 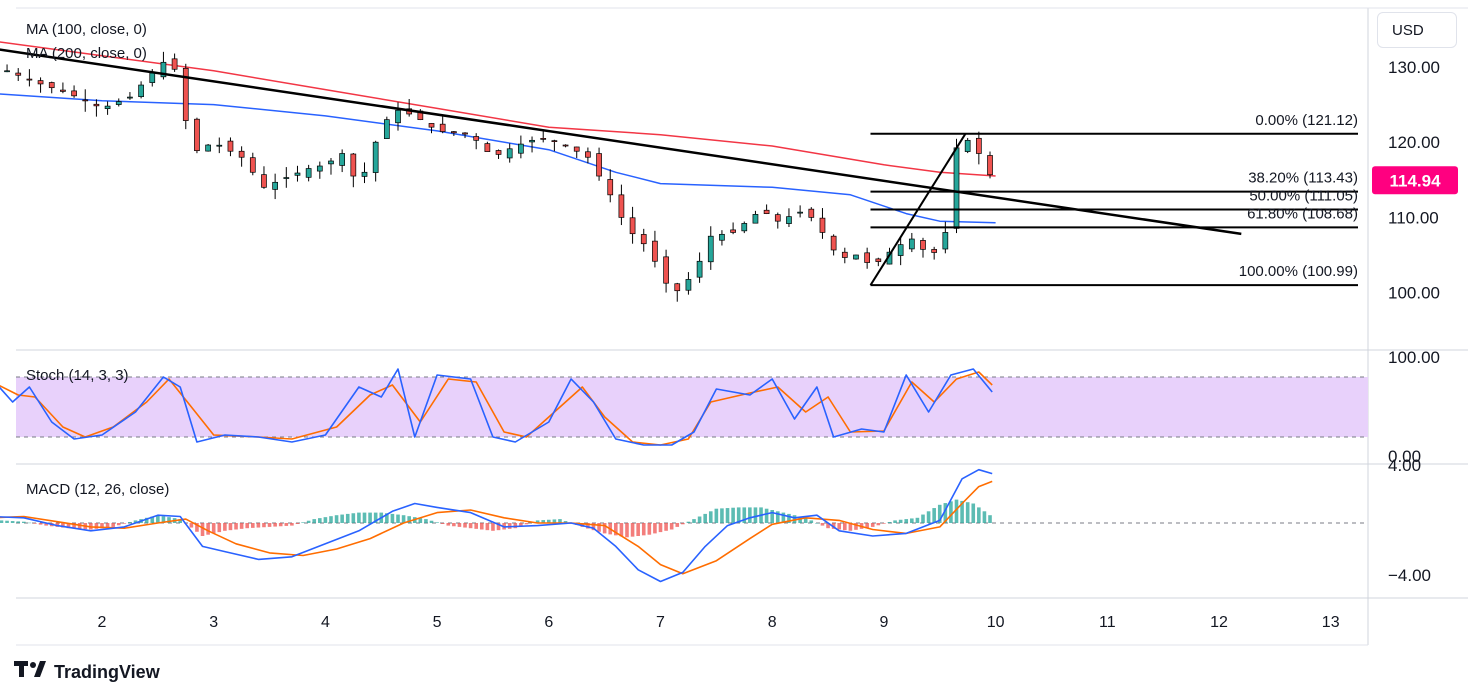 What do you see at coordinates (1298, 271) in the screenshot?
I see `fib-level-label: 100.00% (100.99)` at bounding box center [1298, 271].